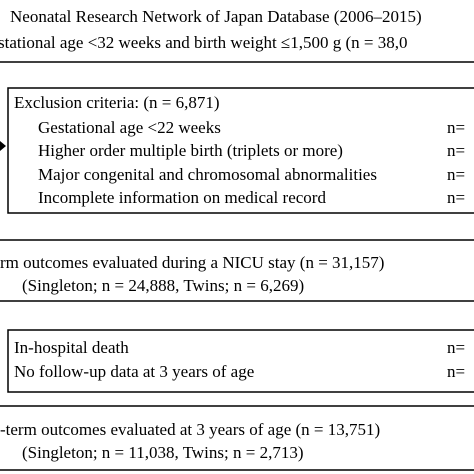 Image resolution: width=474 pixels, height=474 pixels. What do you see at coordinates (71, 347) in the screenshot?
I see `loss-item: In-hospital death` at bounding box center [71, 347].